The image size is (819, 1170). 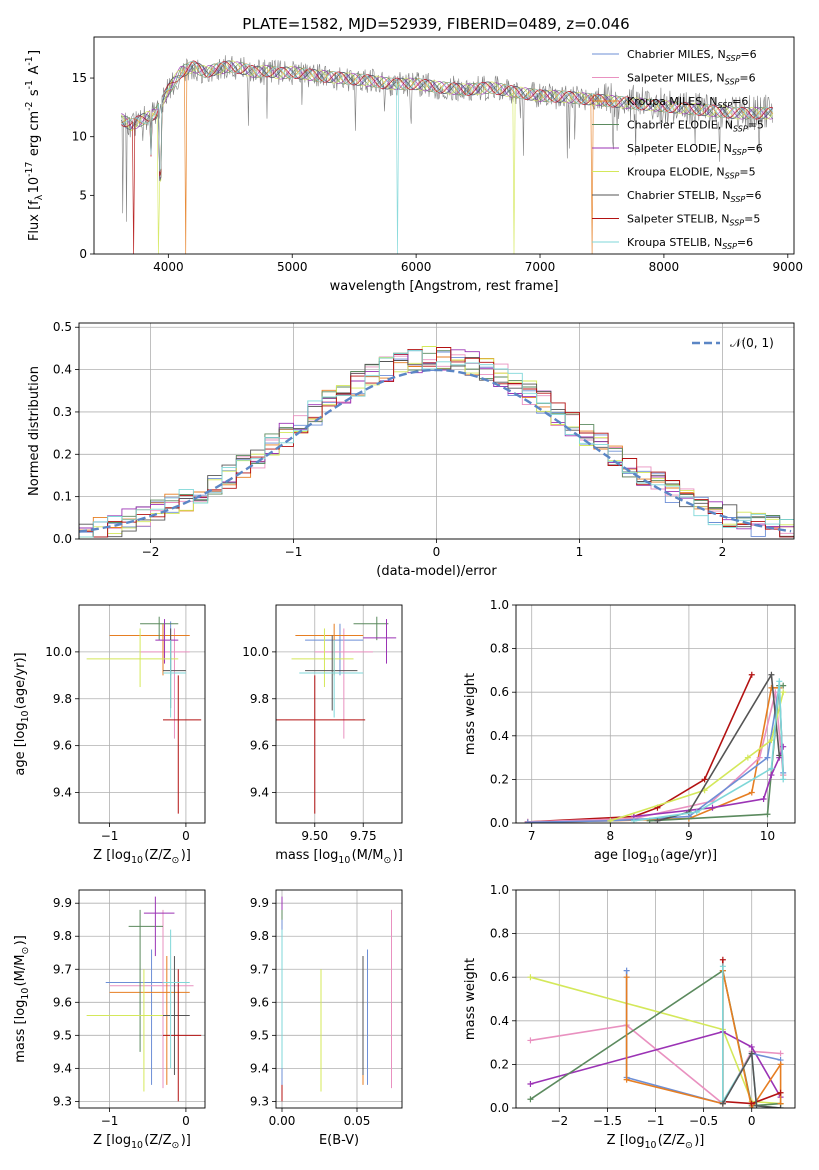 I want to click on legend-entry: Kroupa STELIB, NSSP=6, so click(x=690, y=243).